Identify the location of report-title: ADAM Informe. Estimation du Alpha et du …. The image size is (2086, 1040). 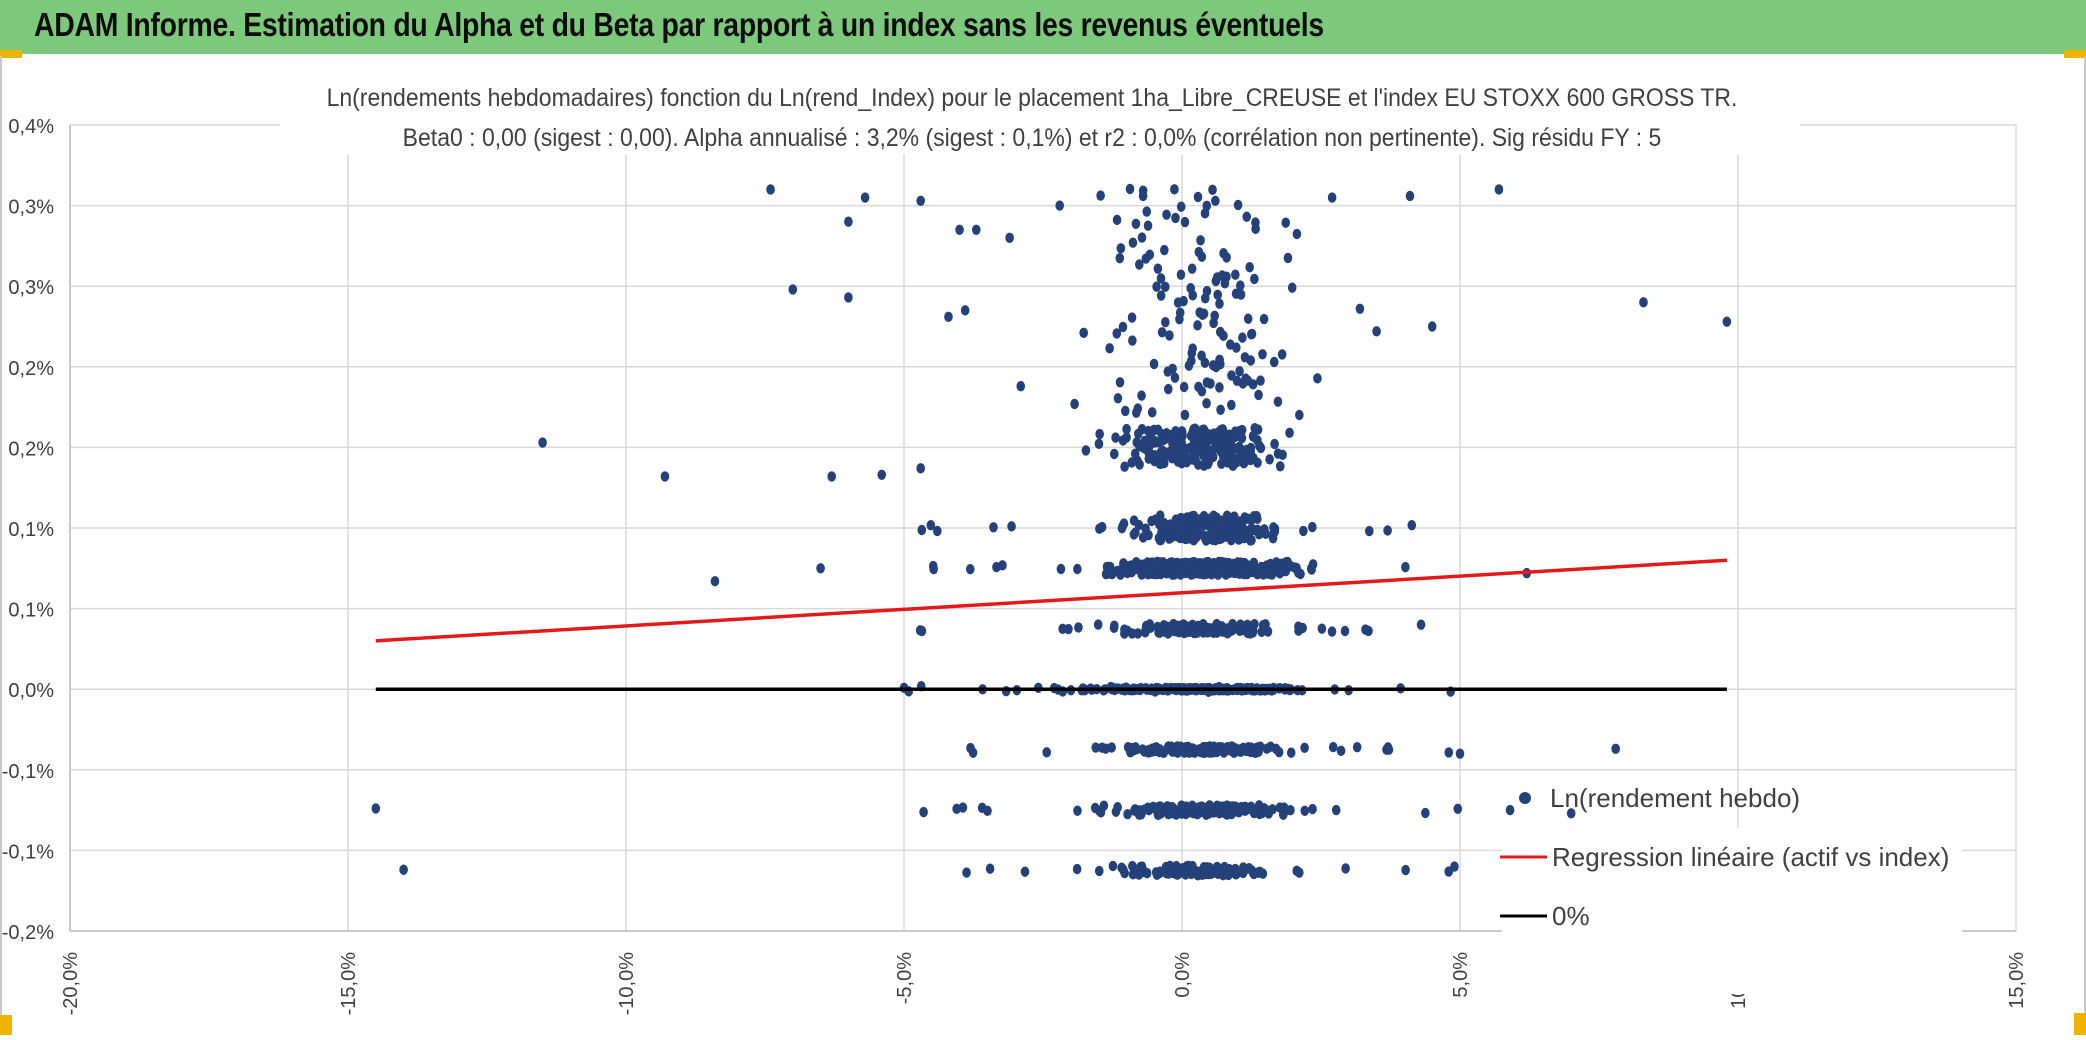
(679, 24).